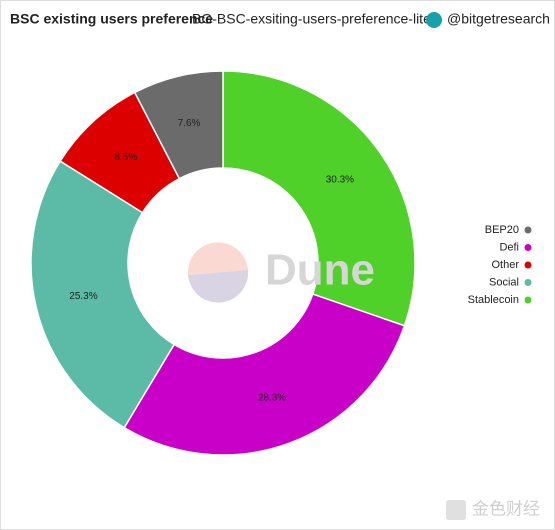  What do you see at coordinates (502, 230) in the screenshot?
I see `legend-label: BEP20` at bounding box center [502, 230].